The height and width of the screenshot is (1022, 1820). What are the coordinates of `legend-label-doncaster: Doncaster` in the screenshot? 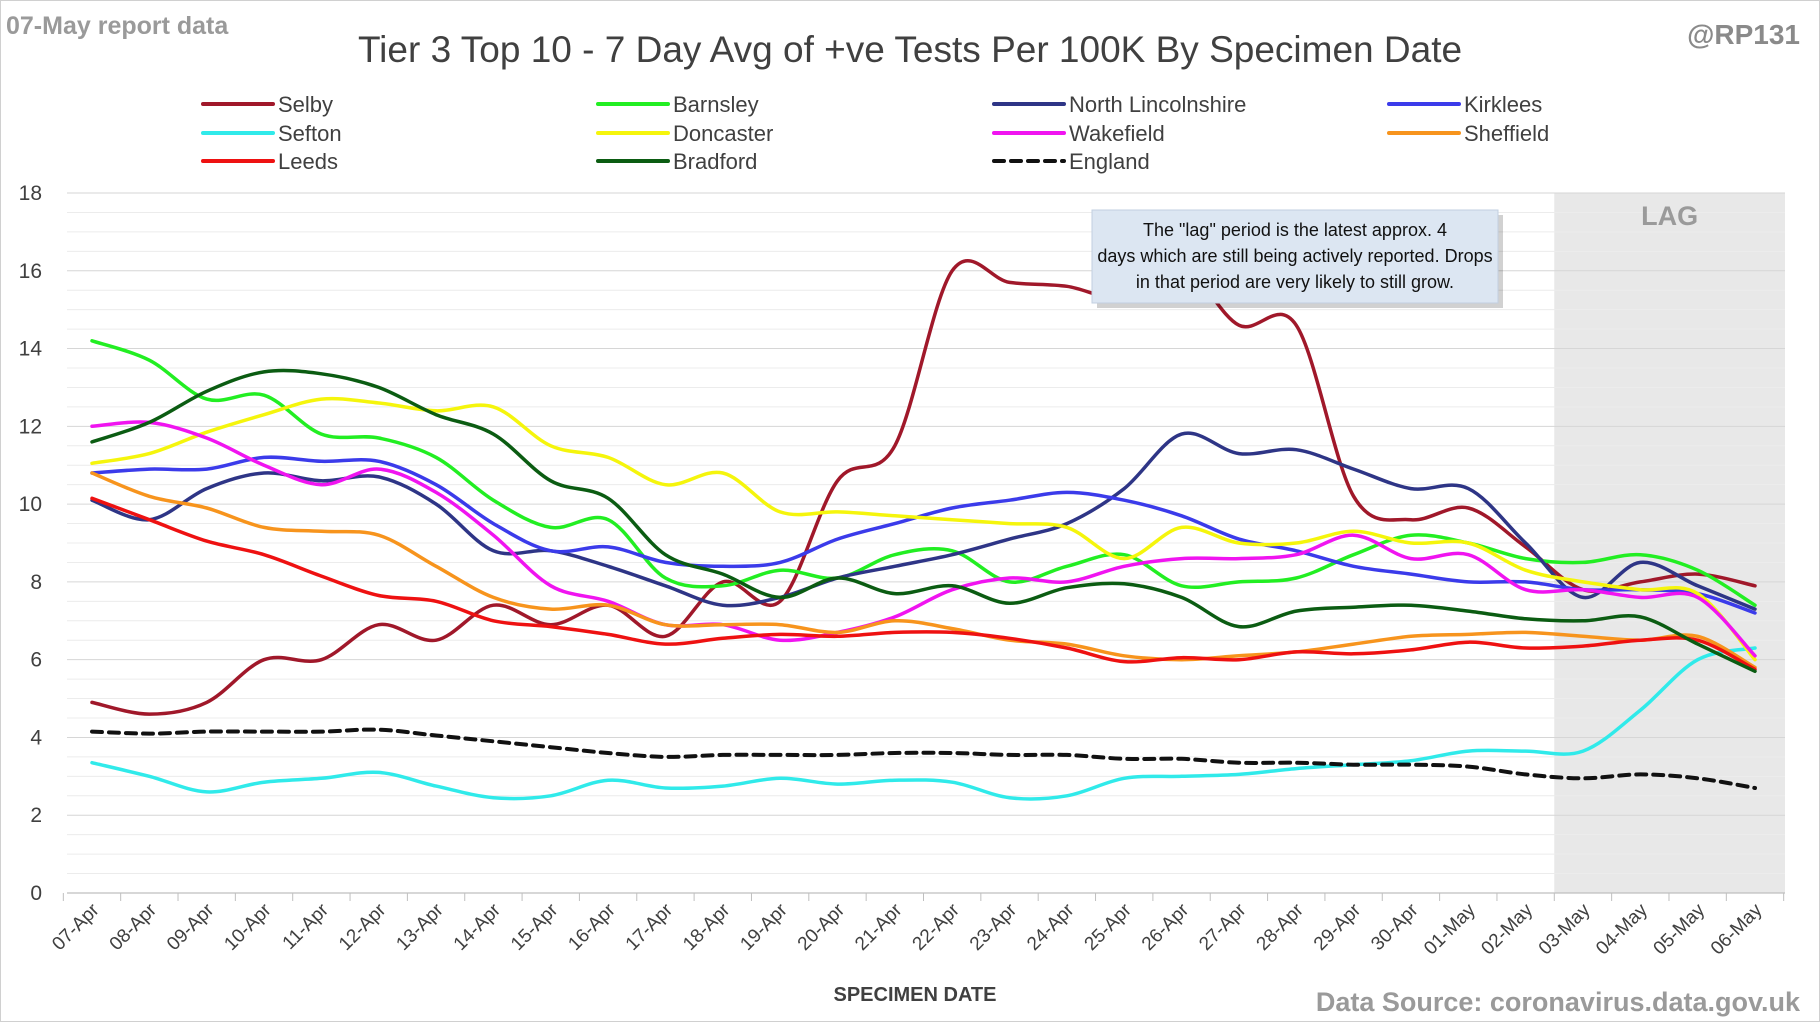 It's located at (723, 133).